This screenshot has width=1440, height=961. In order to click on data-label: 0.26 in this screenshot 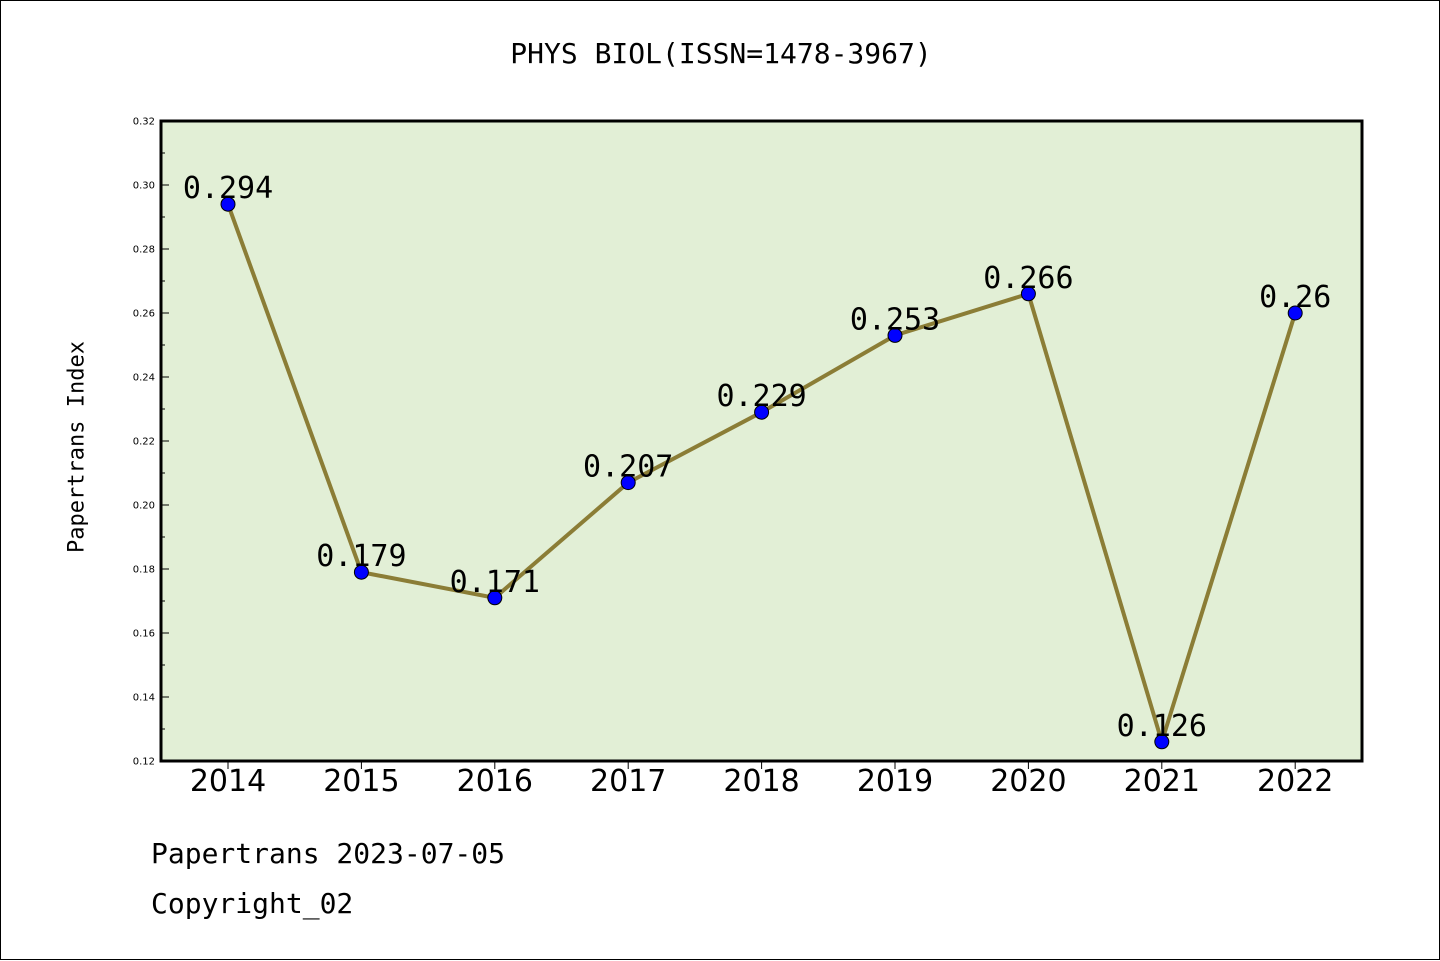, I will do `click(1295, 297)`.